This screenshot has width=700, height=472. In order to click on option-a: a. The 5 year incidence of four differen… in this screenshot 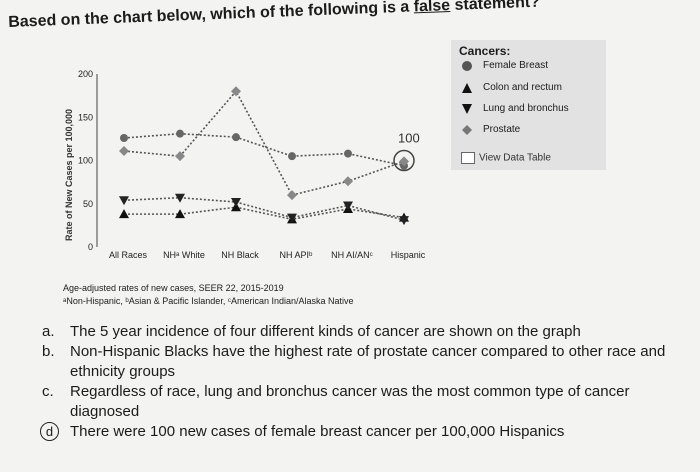, I will do `click(354, 332)`.